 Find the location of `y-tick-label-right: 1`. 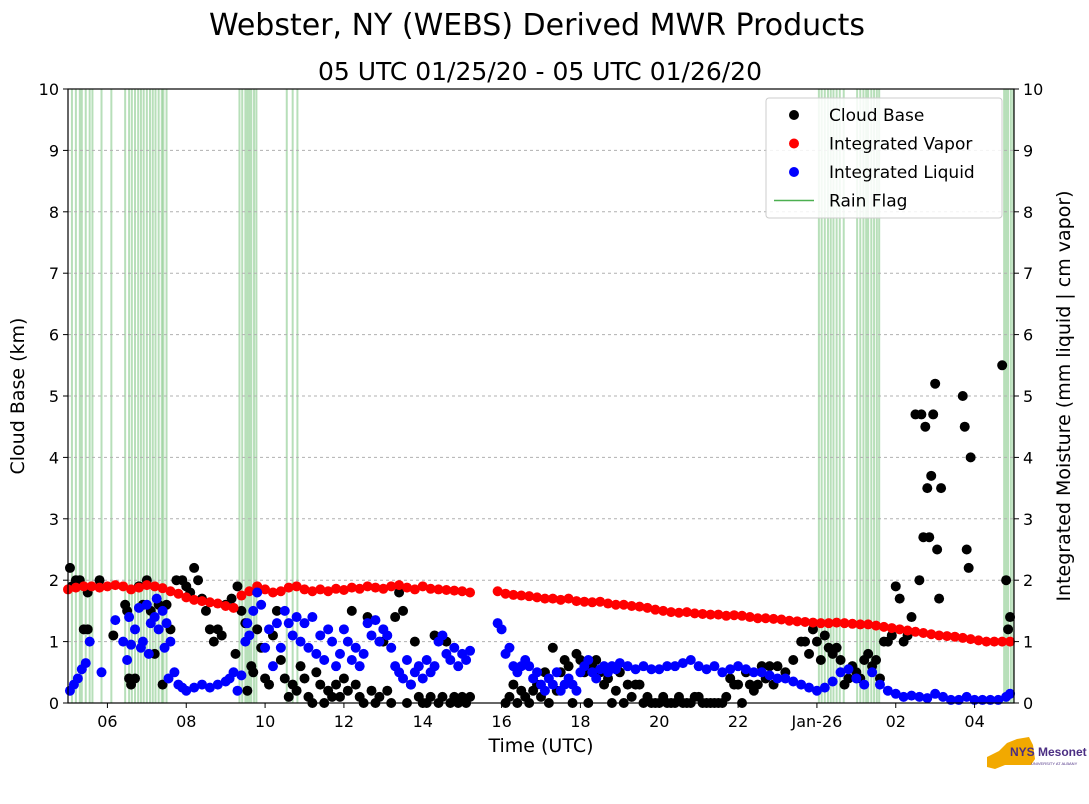

y-tick-label-right: 1 is located at coordinates (1028, 642).